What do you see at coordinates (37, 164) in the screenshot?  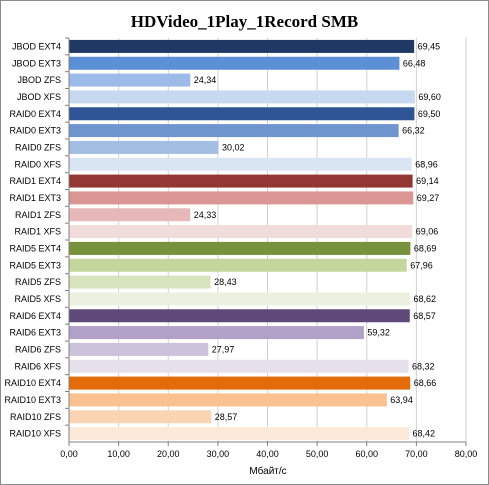 I see `category-label: RAID0 XFS` at bounding box center [37, 164].